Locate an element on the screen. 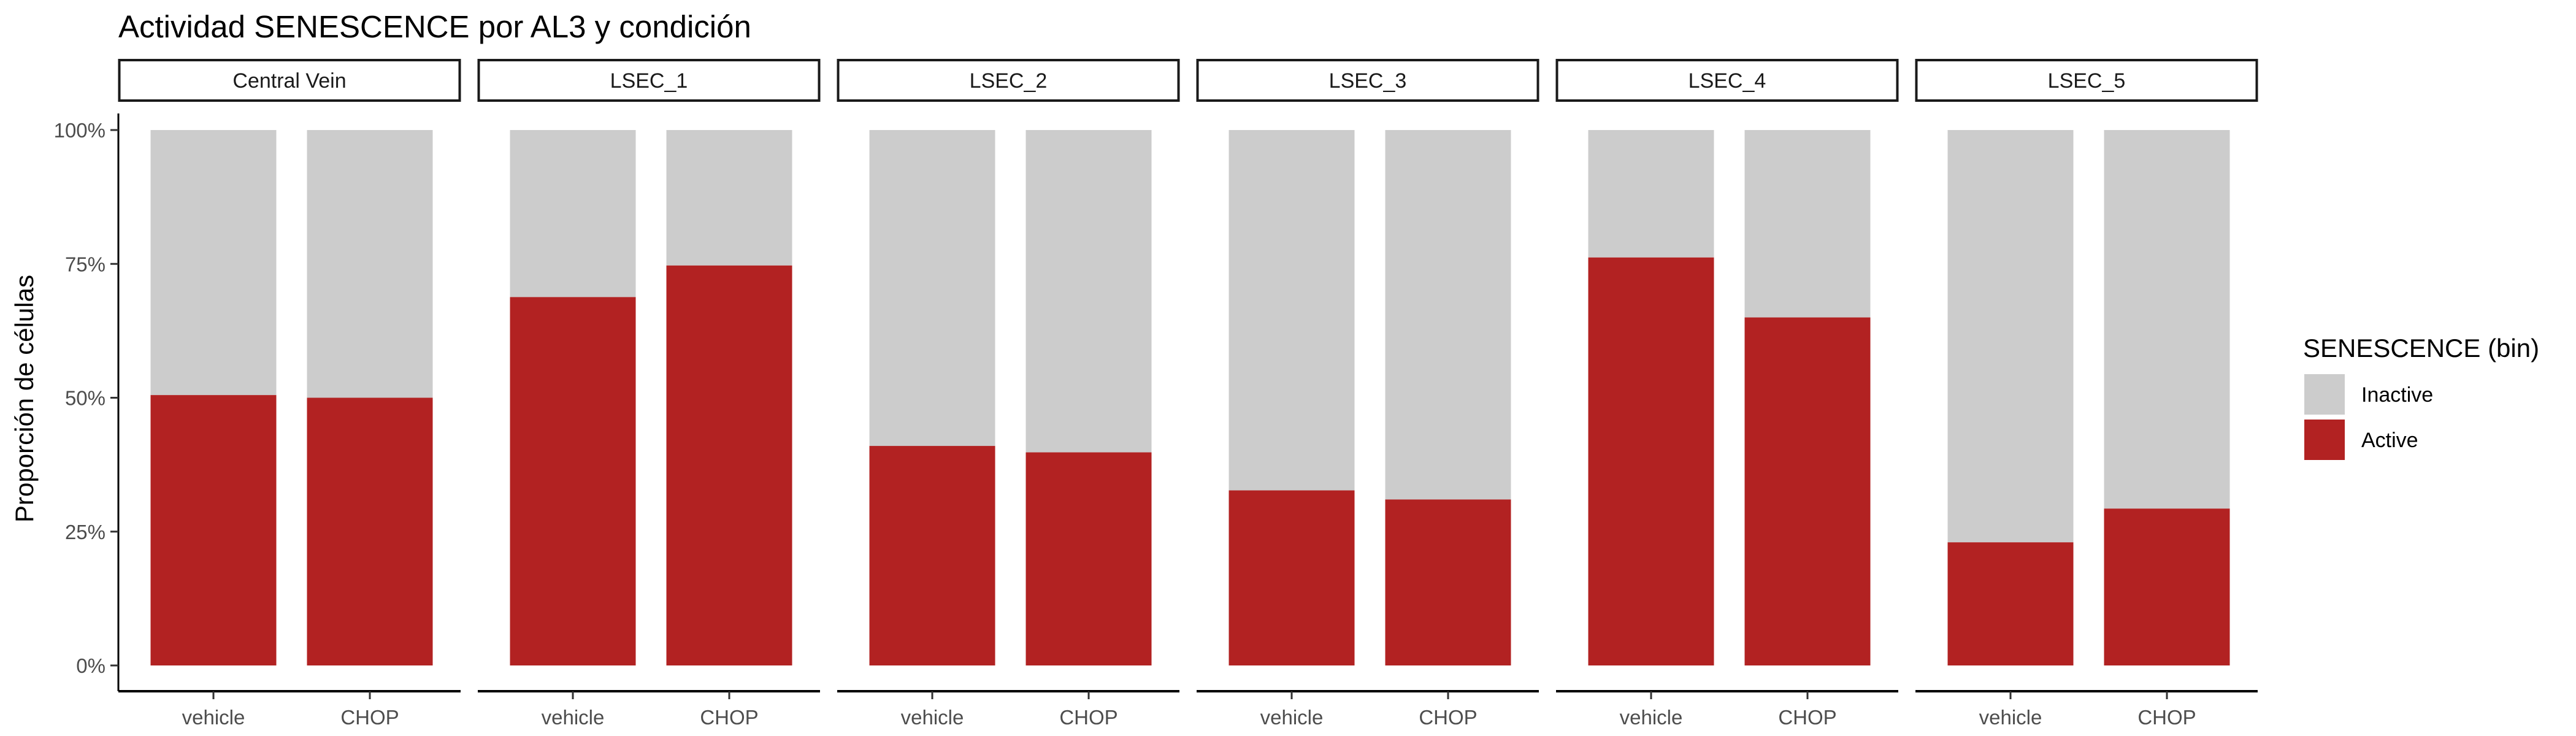 This screenshot has width=2576, height=736. facet-strip-label: Central Vein is located at coordinates (289, 81).